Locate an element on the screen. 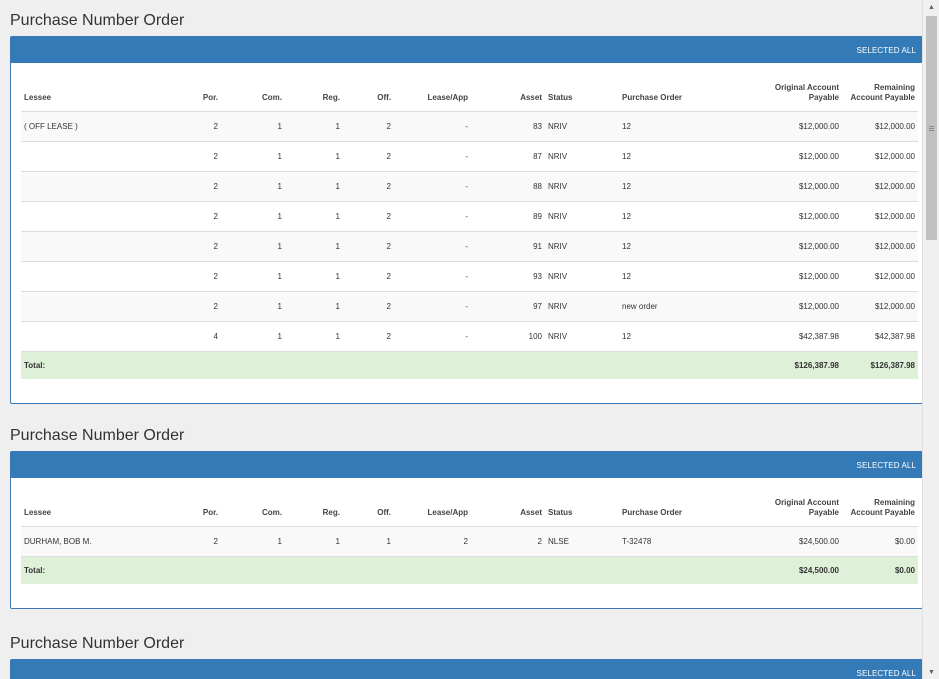 This screenshot has height=679, width=939. scrollbar-thumb is located at coordinates (931, 128).